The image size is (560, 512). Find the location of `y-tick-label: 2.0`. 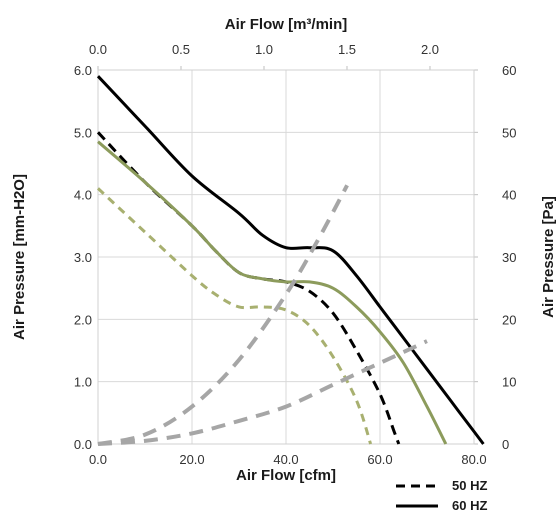

y-tick-label: 2.0 is located at coordinates (83, 319).